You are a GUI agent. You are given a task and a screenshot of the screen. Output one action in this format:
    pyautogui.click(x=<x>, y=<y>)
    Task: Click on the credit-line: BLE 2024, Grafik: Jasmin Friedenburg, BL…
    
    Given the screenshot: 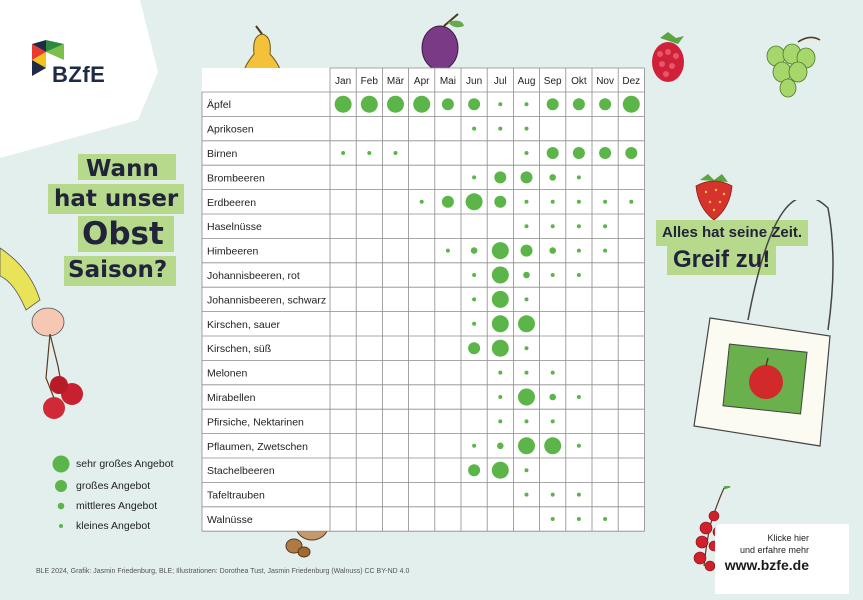 What is the action you would take?
    pyautogui.click(x=223, y=571)
    